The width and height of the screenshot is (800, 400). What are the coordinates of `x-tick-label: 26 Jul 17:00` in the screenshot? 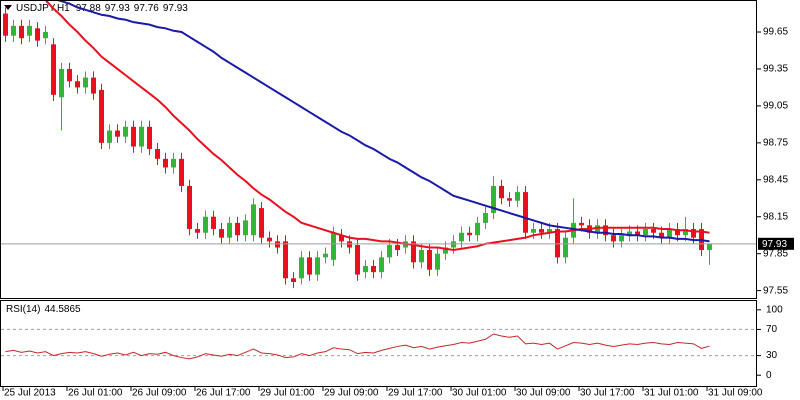 It's located at (223, 393).